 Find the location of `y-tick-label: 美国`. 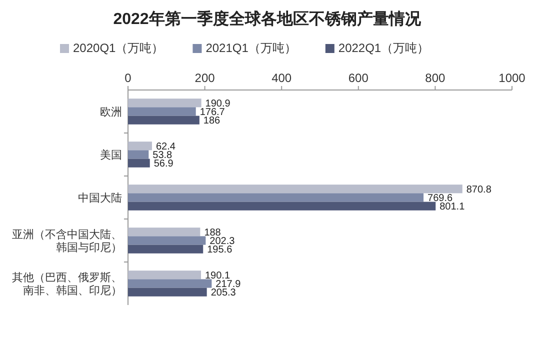

y-tick-label: 美国 is located at coordinates (111, 155).